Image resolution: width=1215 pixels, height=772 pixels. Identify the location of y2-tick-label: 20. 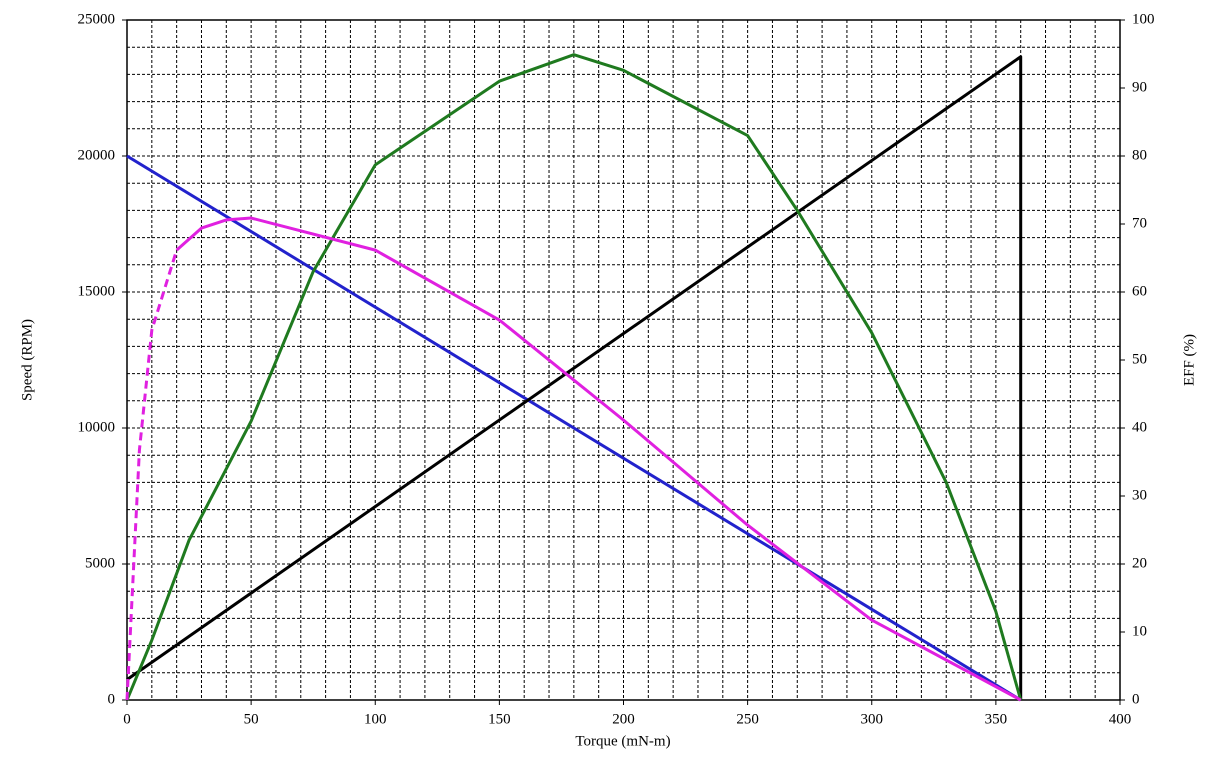
(1139, 563).